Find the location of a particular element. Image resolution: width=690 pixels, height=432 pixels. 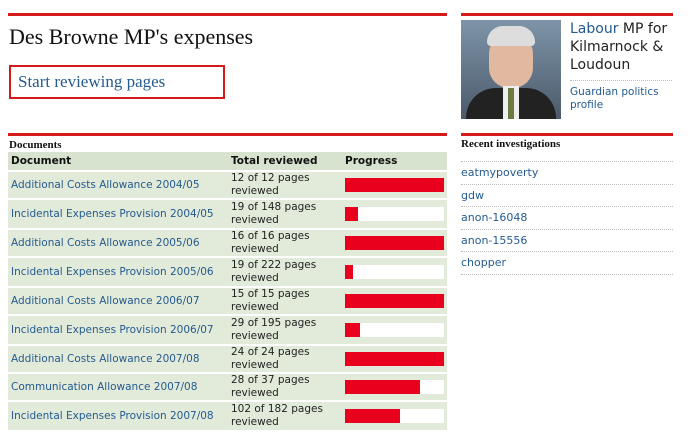

document-link: Additional Costs Allowance 2004/05 is located at coordinates (105, 185).